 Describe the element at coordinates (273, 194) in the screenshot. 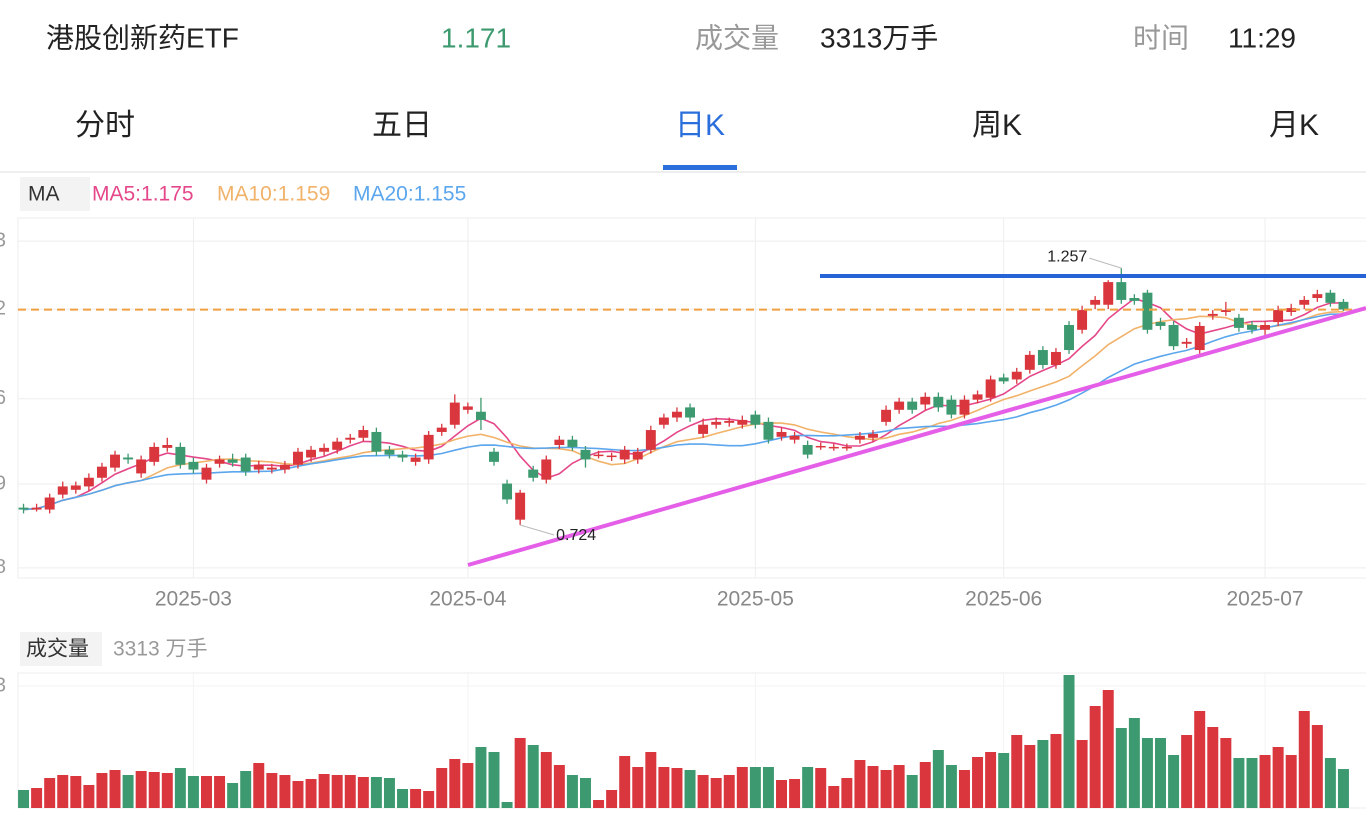

I see `ma-legend: MA10:1.159` at that location.